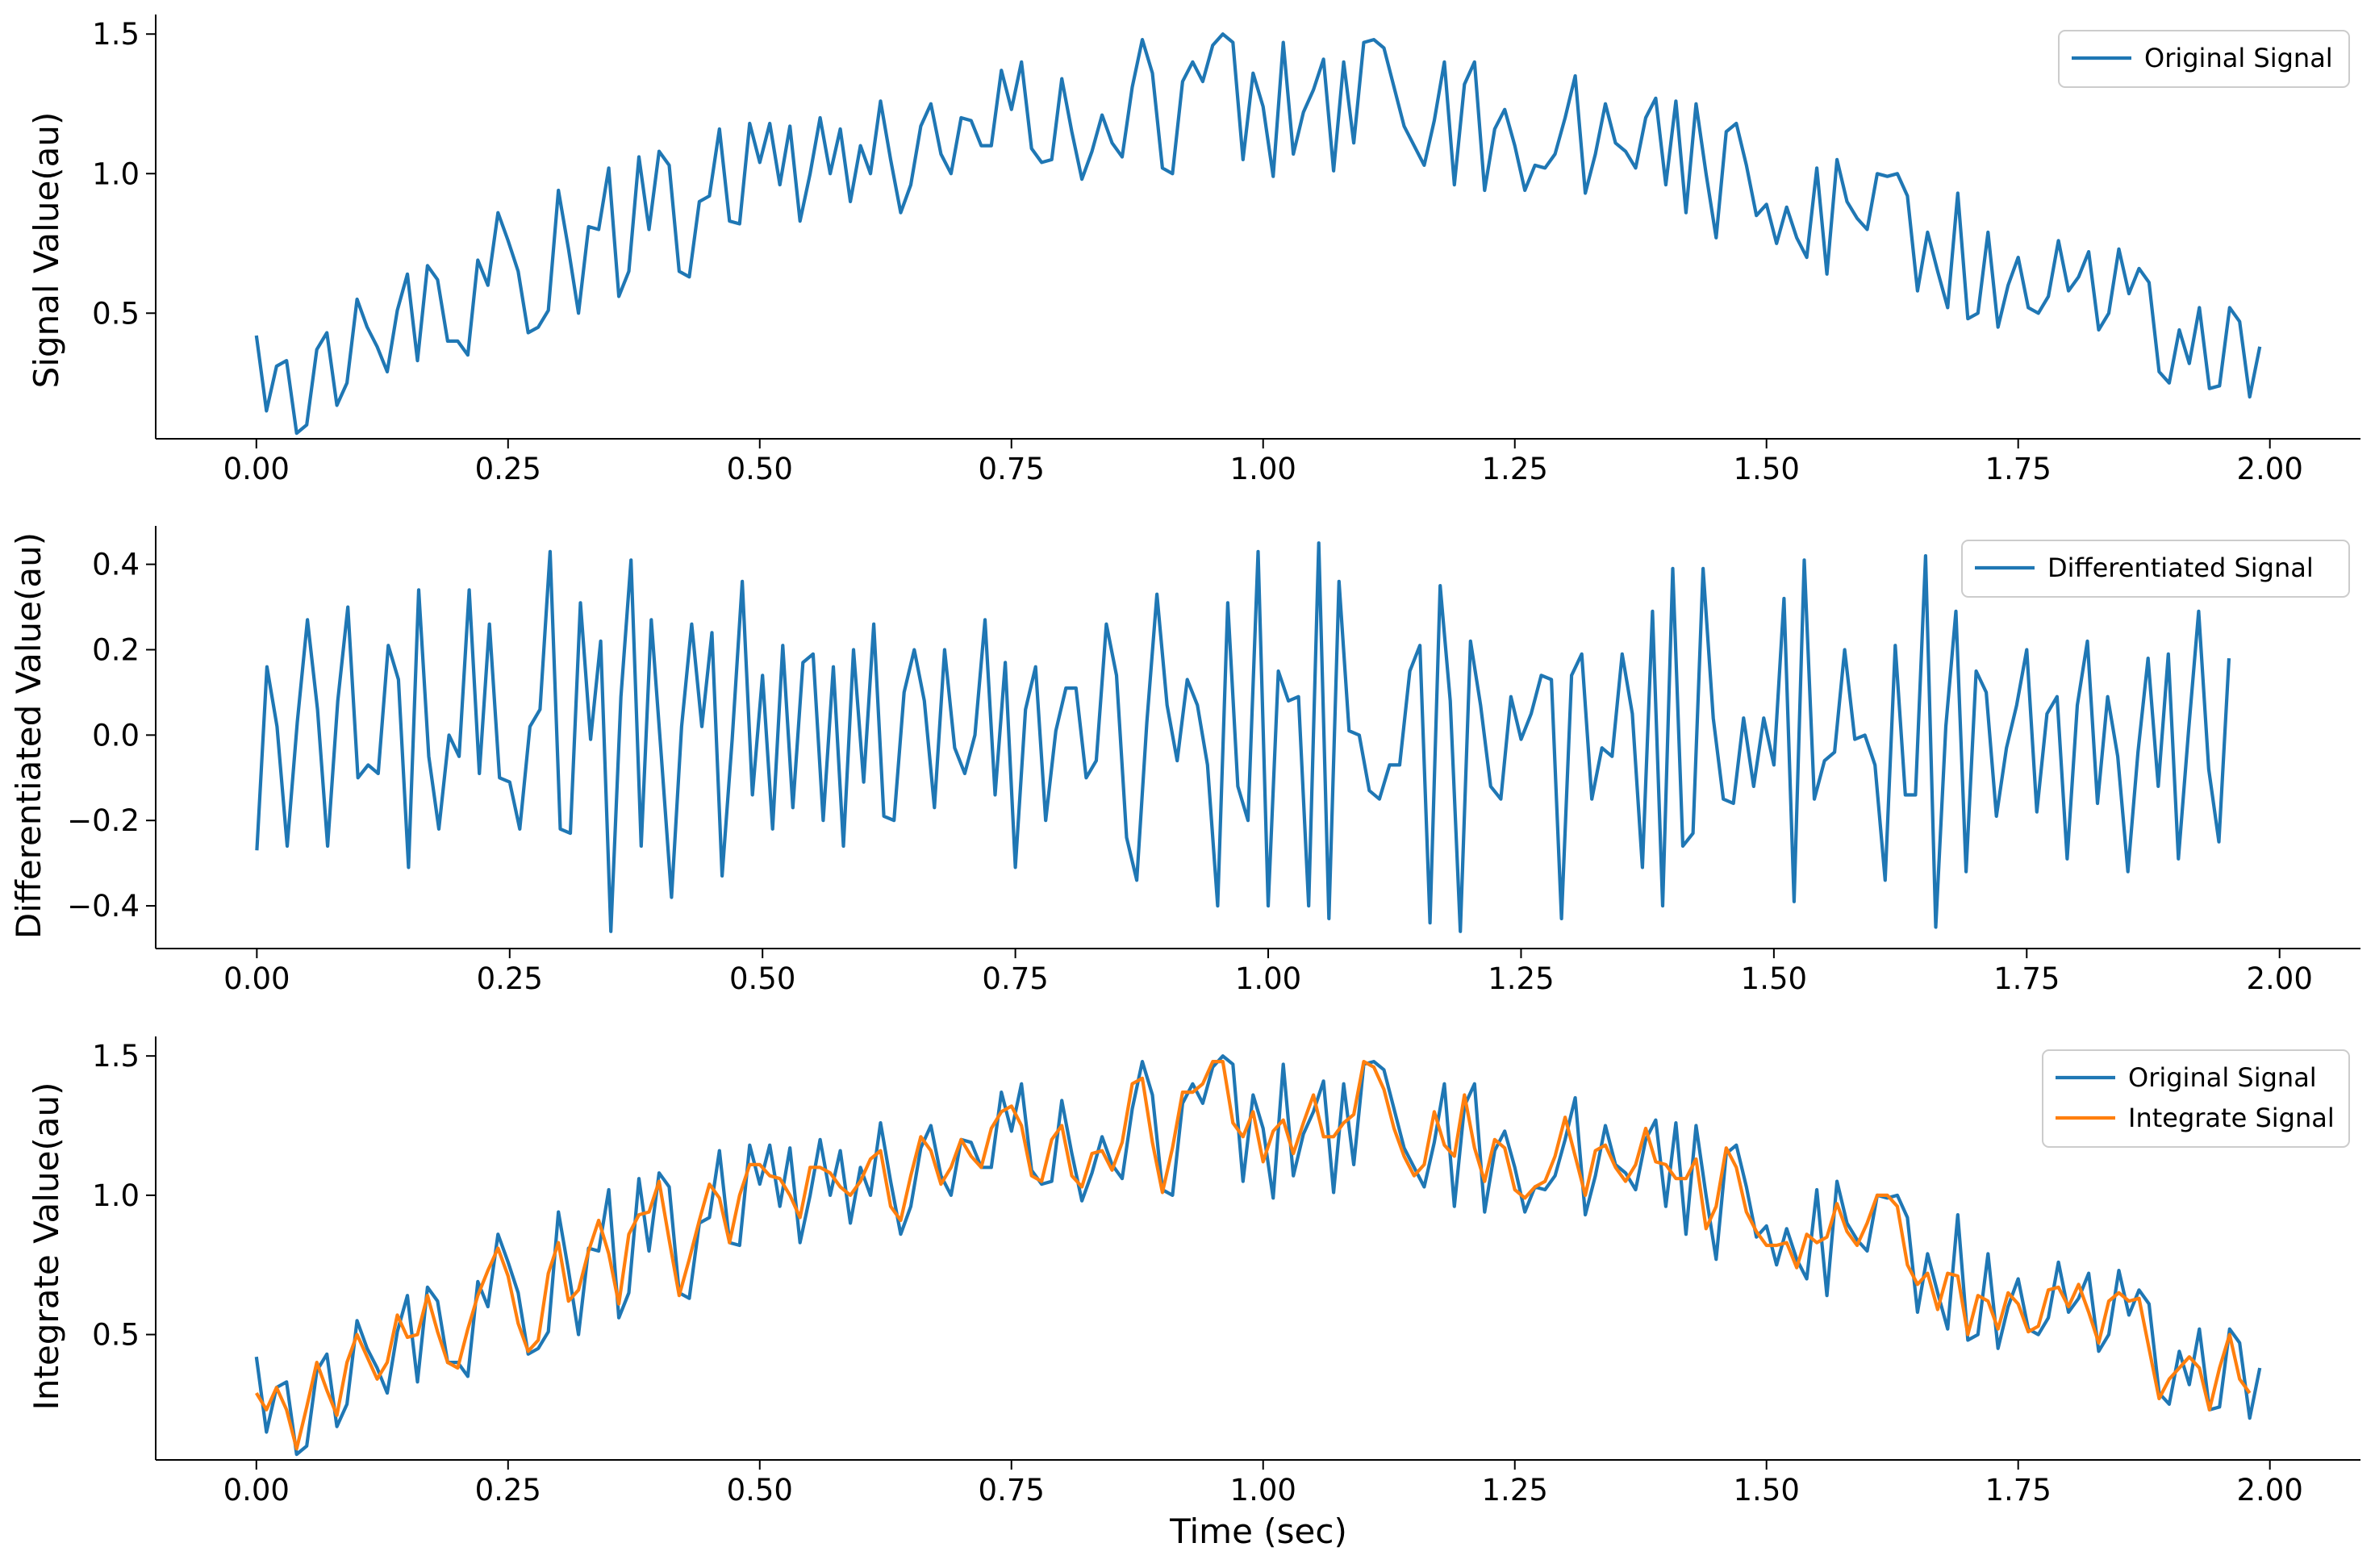 The image size is (2375, 1568). Describe the element at coordinates (1767, 1491) in the screenshot. I see `bottom-chart-x-tick-label: 1.50` at that location.